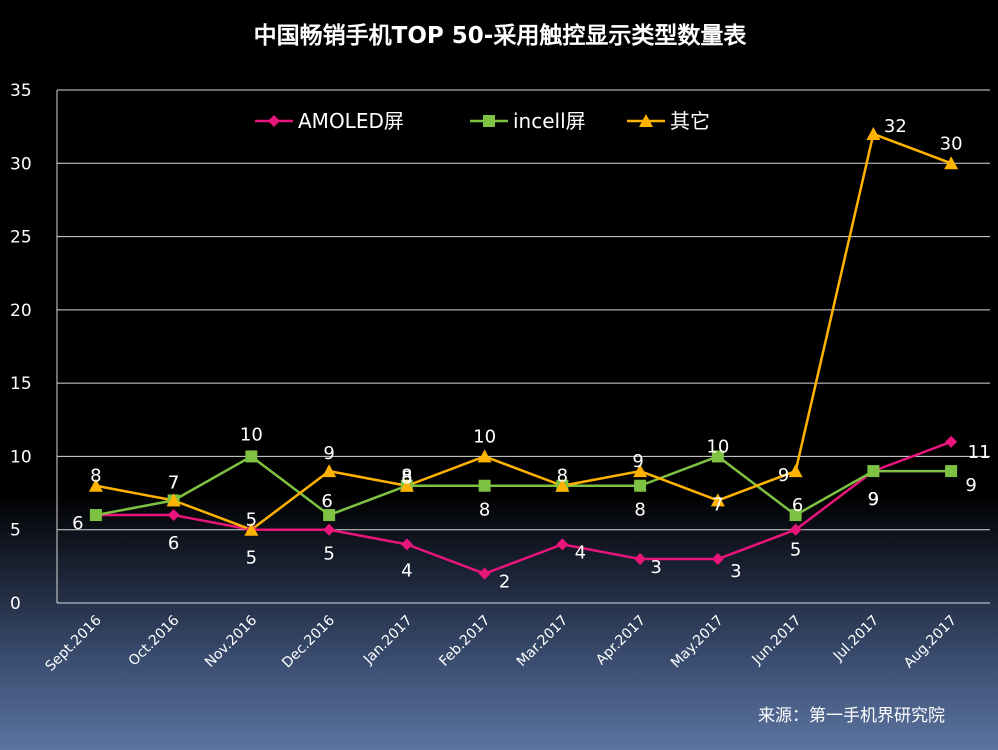  I want to click on x-tick-label: Sept.2016, so click(74, 643).